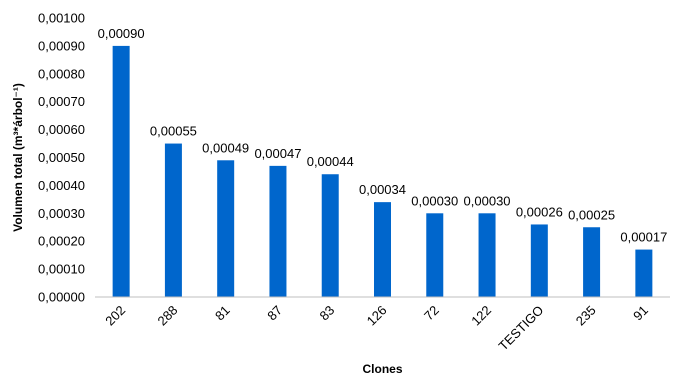 The height and width of the screenshot is (379, 683). What do you see at coordinates (121, 33) in the screenshot?
I see `data-label: 0,00090` at bounding box center [121, 33].